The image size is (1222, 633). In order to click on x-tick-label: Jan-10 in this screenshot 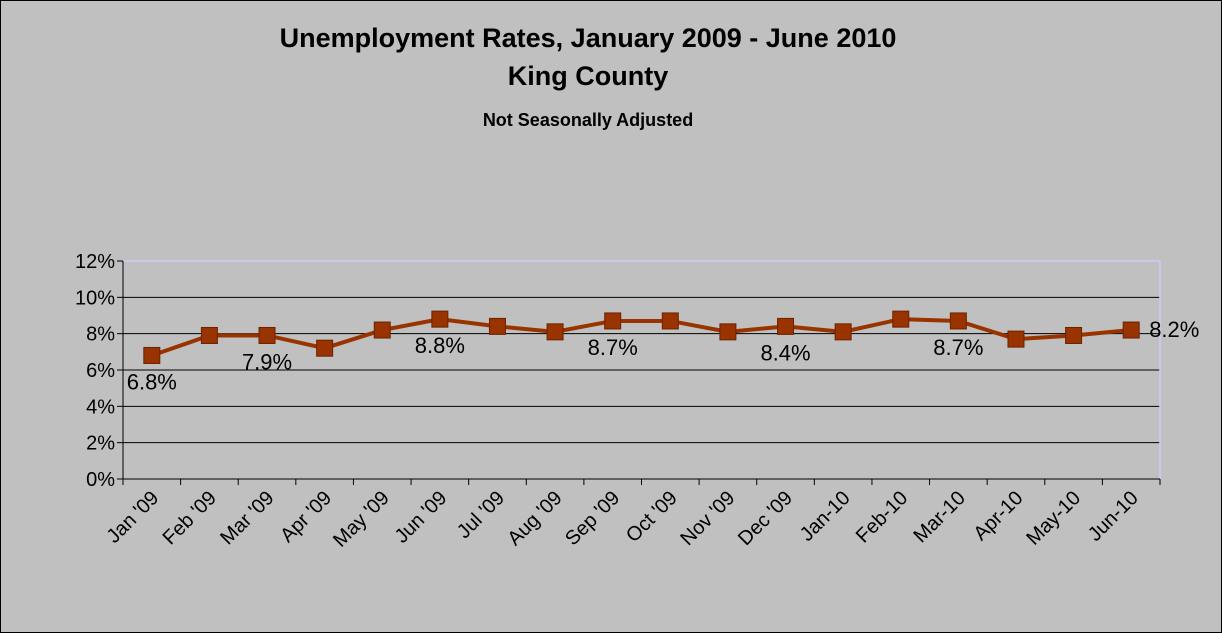, I will do `click(825, 516)`.